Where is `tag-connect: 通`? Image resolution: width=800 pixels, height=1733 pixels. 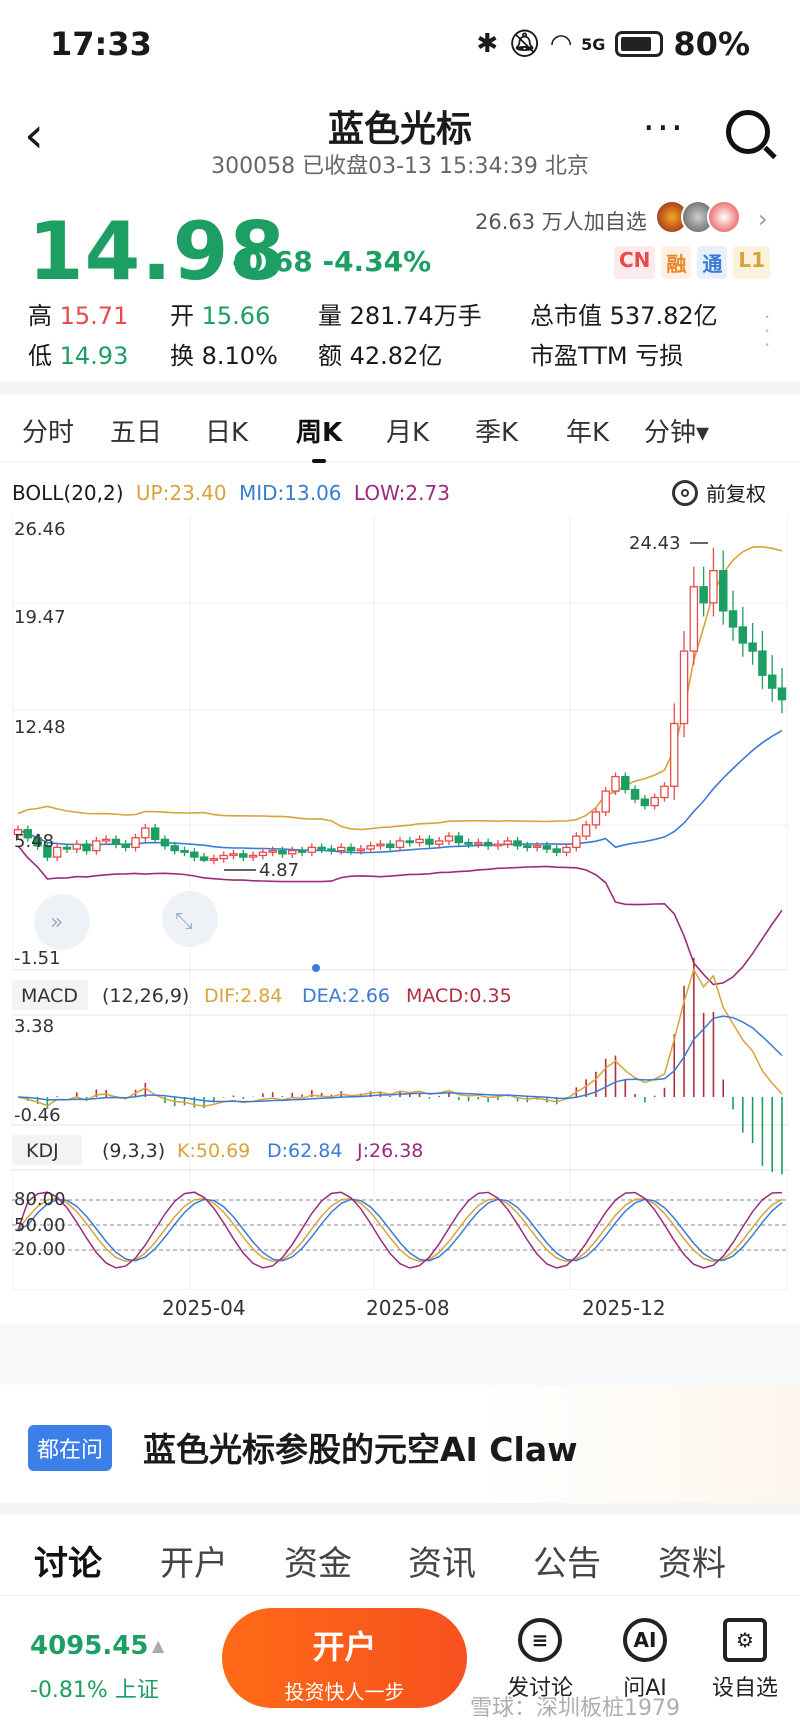 tag-connect: 通 is located at coordinates (712, 262).